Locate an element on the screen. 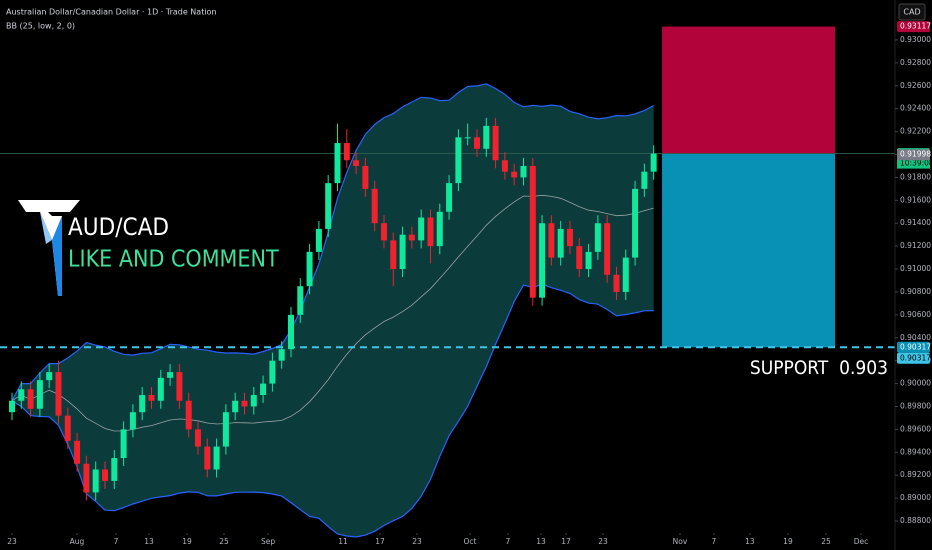 The width and height of the screenshot is (932, 550). y-tick-label: 0.91000 is located at coordinates (915, 268).